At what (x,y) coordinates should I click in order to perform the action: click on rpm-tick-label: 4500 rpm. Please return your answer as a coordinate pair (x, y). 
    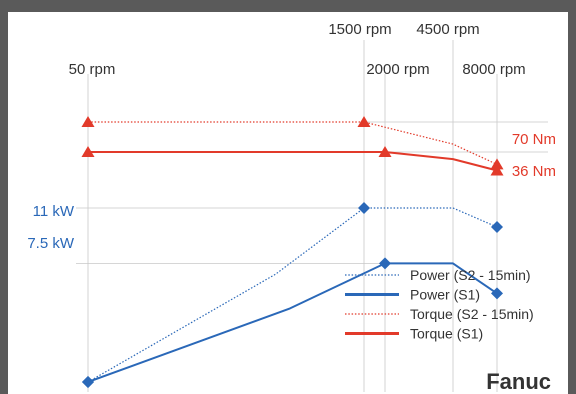
    Looking at the image, I should click on (447, 29).